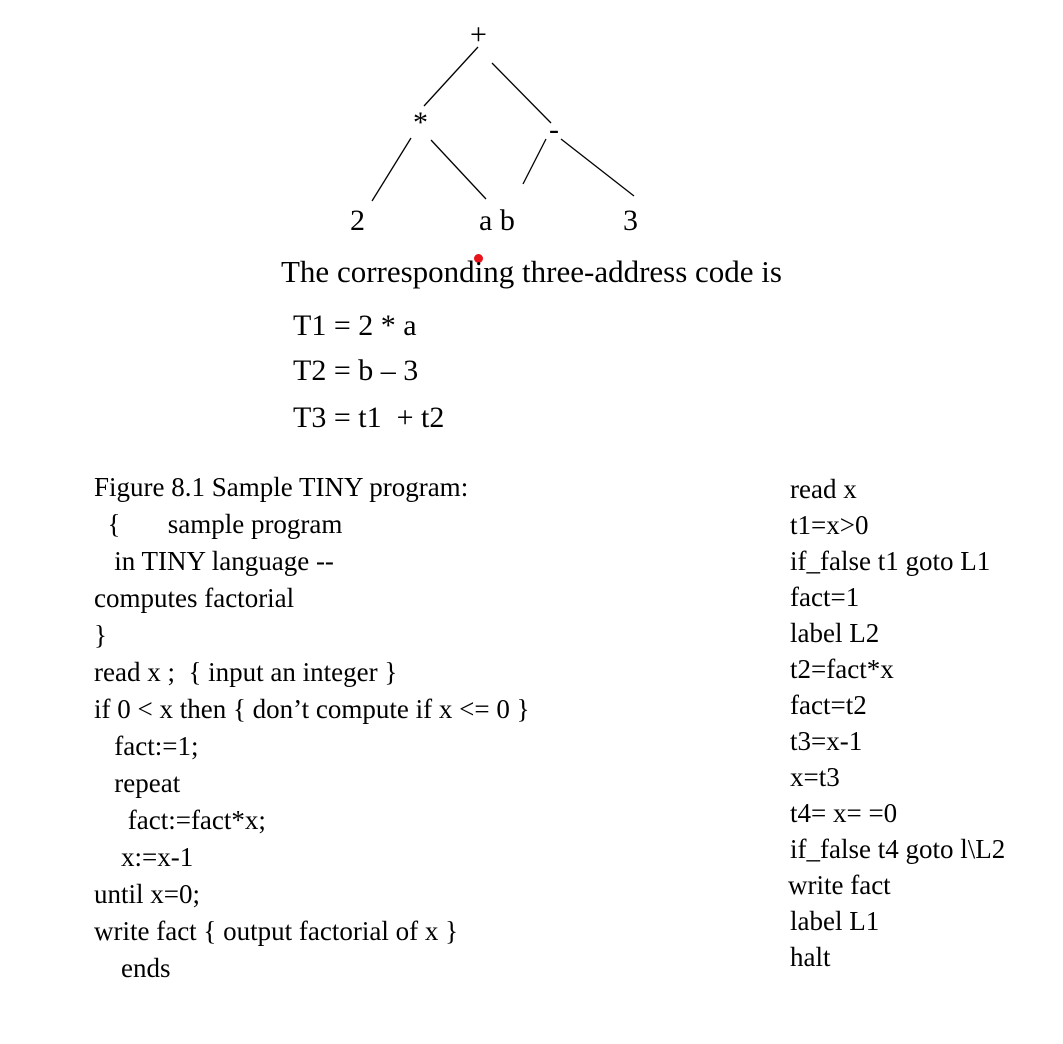 The width and height of the screenshot is (1063, 1044). I want to click on code-line: t1=x>0, so click(829, 525).